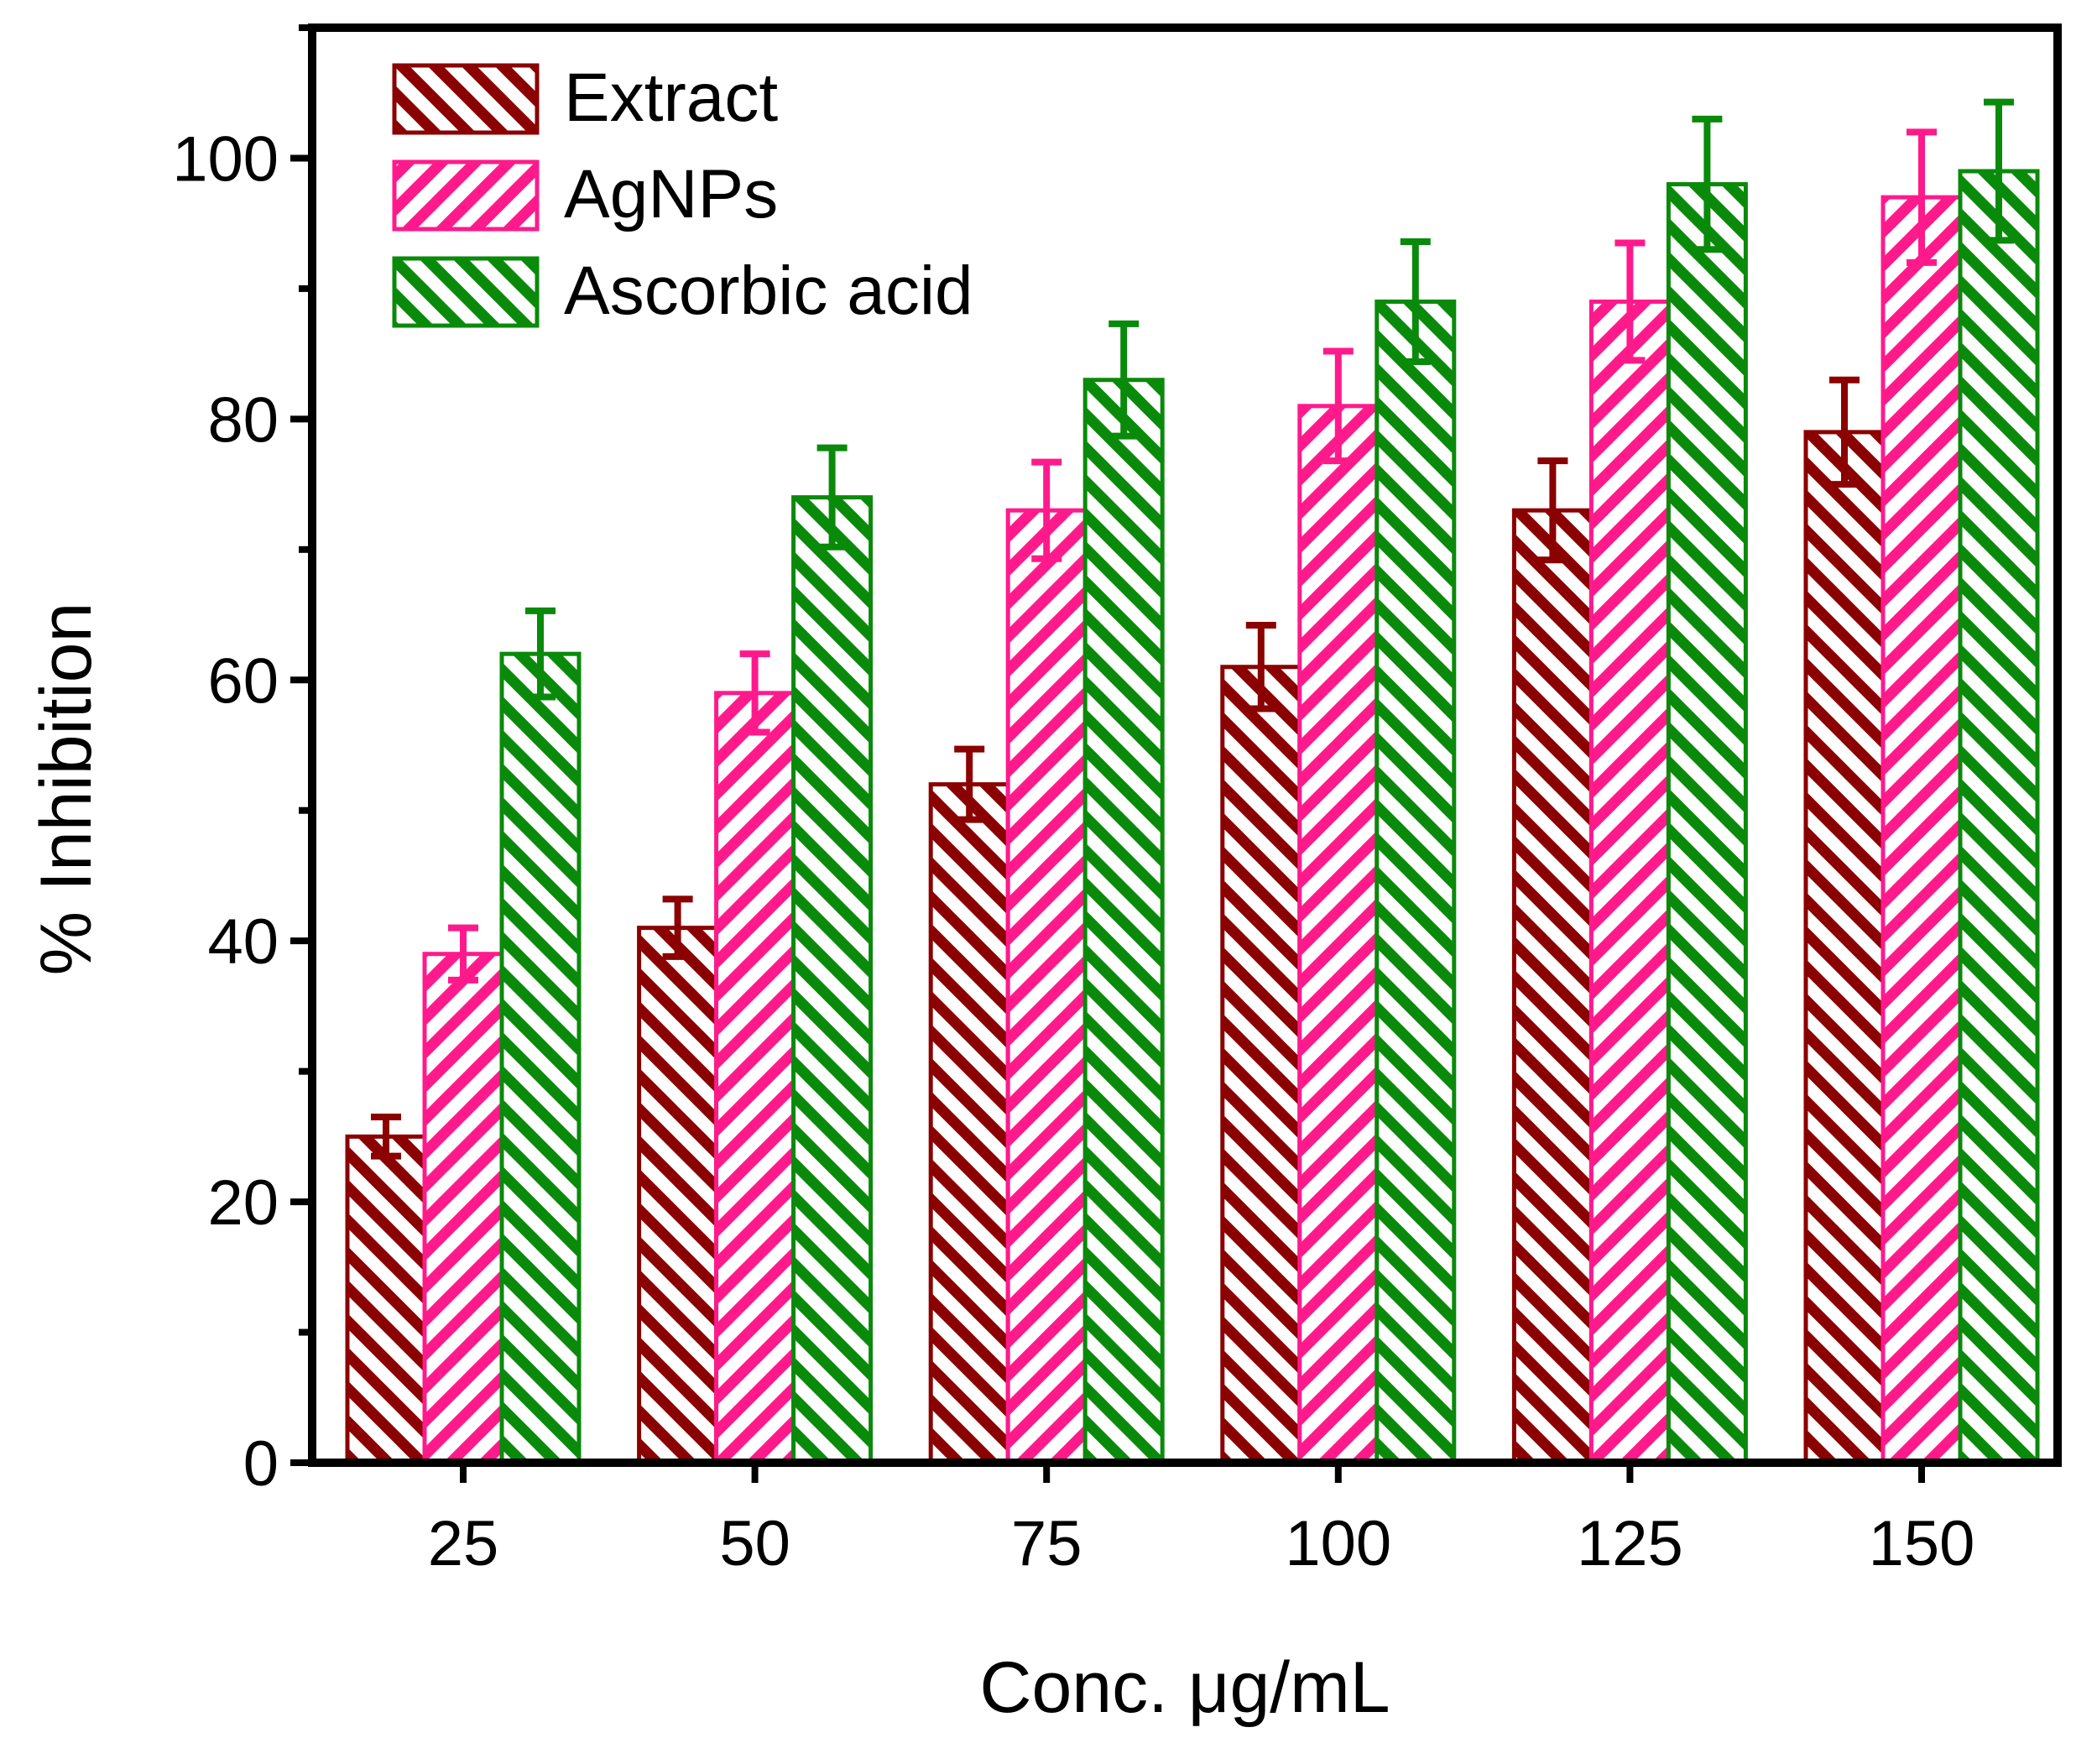  I want to click on y-tick-label-40: 40, so click(243, 942).